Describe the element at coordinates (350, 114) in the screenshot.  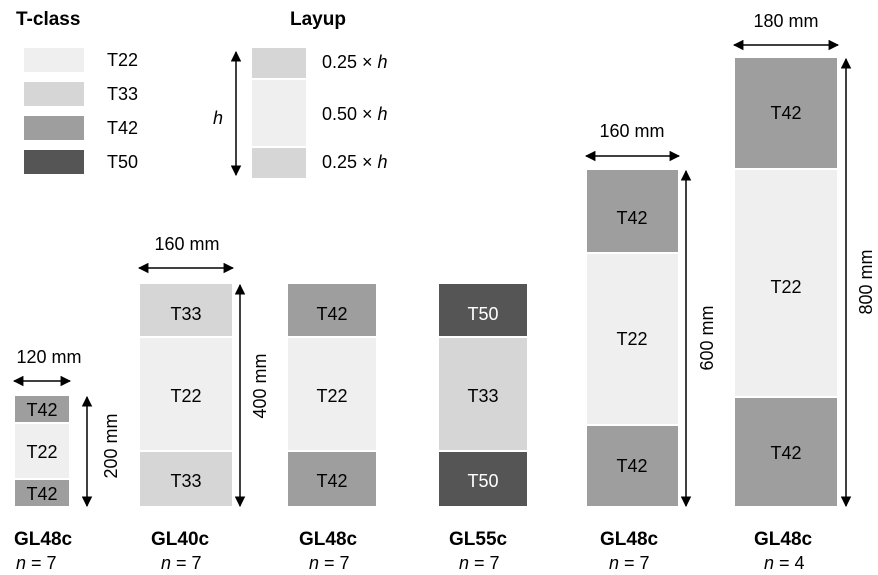
I see `layup-row-middle-prefix: 0.50 ×` at that location.